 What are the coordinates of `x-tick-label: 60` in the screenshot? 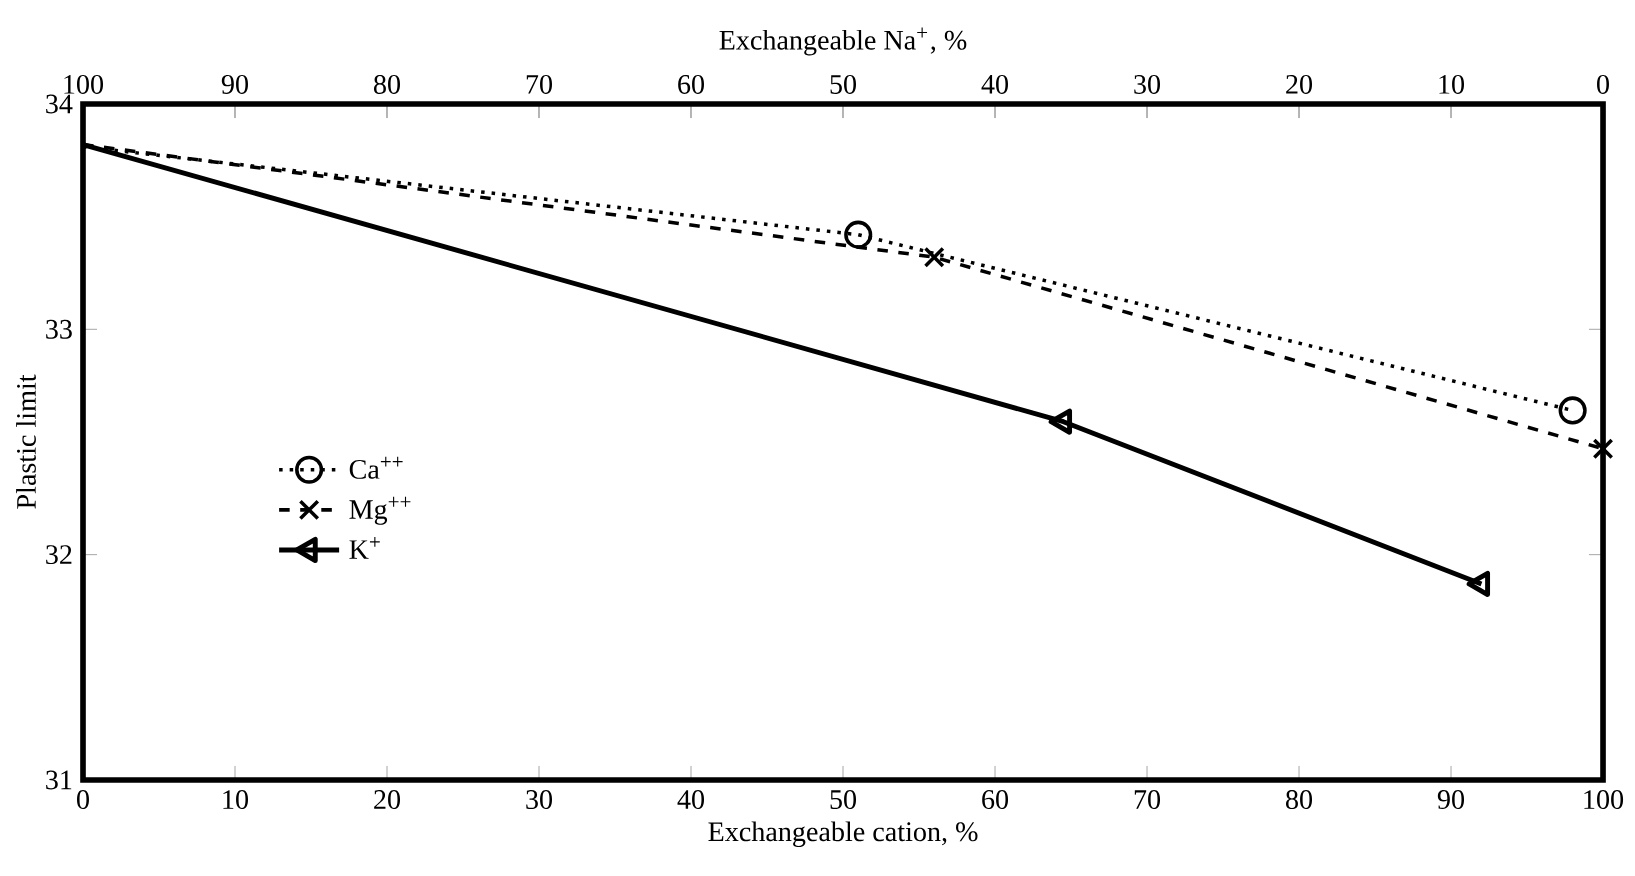 It's located at (995, 800).